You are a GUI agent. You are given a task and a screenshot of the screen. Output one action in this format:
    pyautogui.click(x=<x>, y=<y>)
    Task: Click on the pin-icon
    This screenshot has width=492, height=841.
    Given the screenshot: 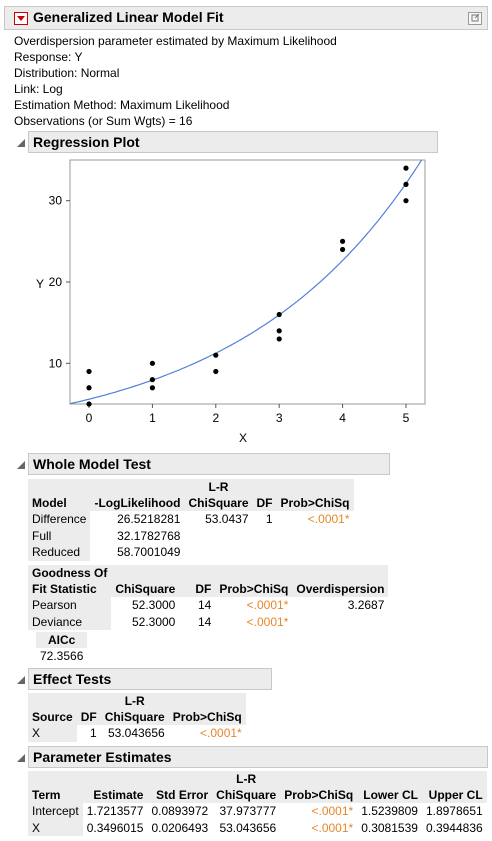 What is the action you would take?
    pyautogui.click(x=475, y=18)
    